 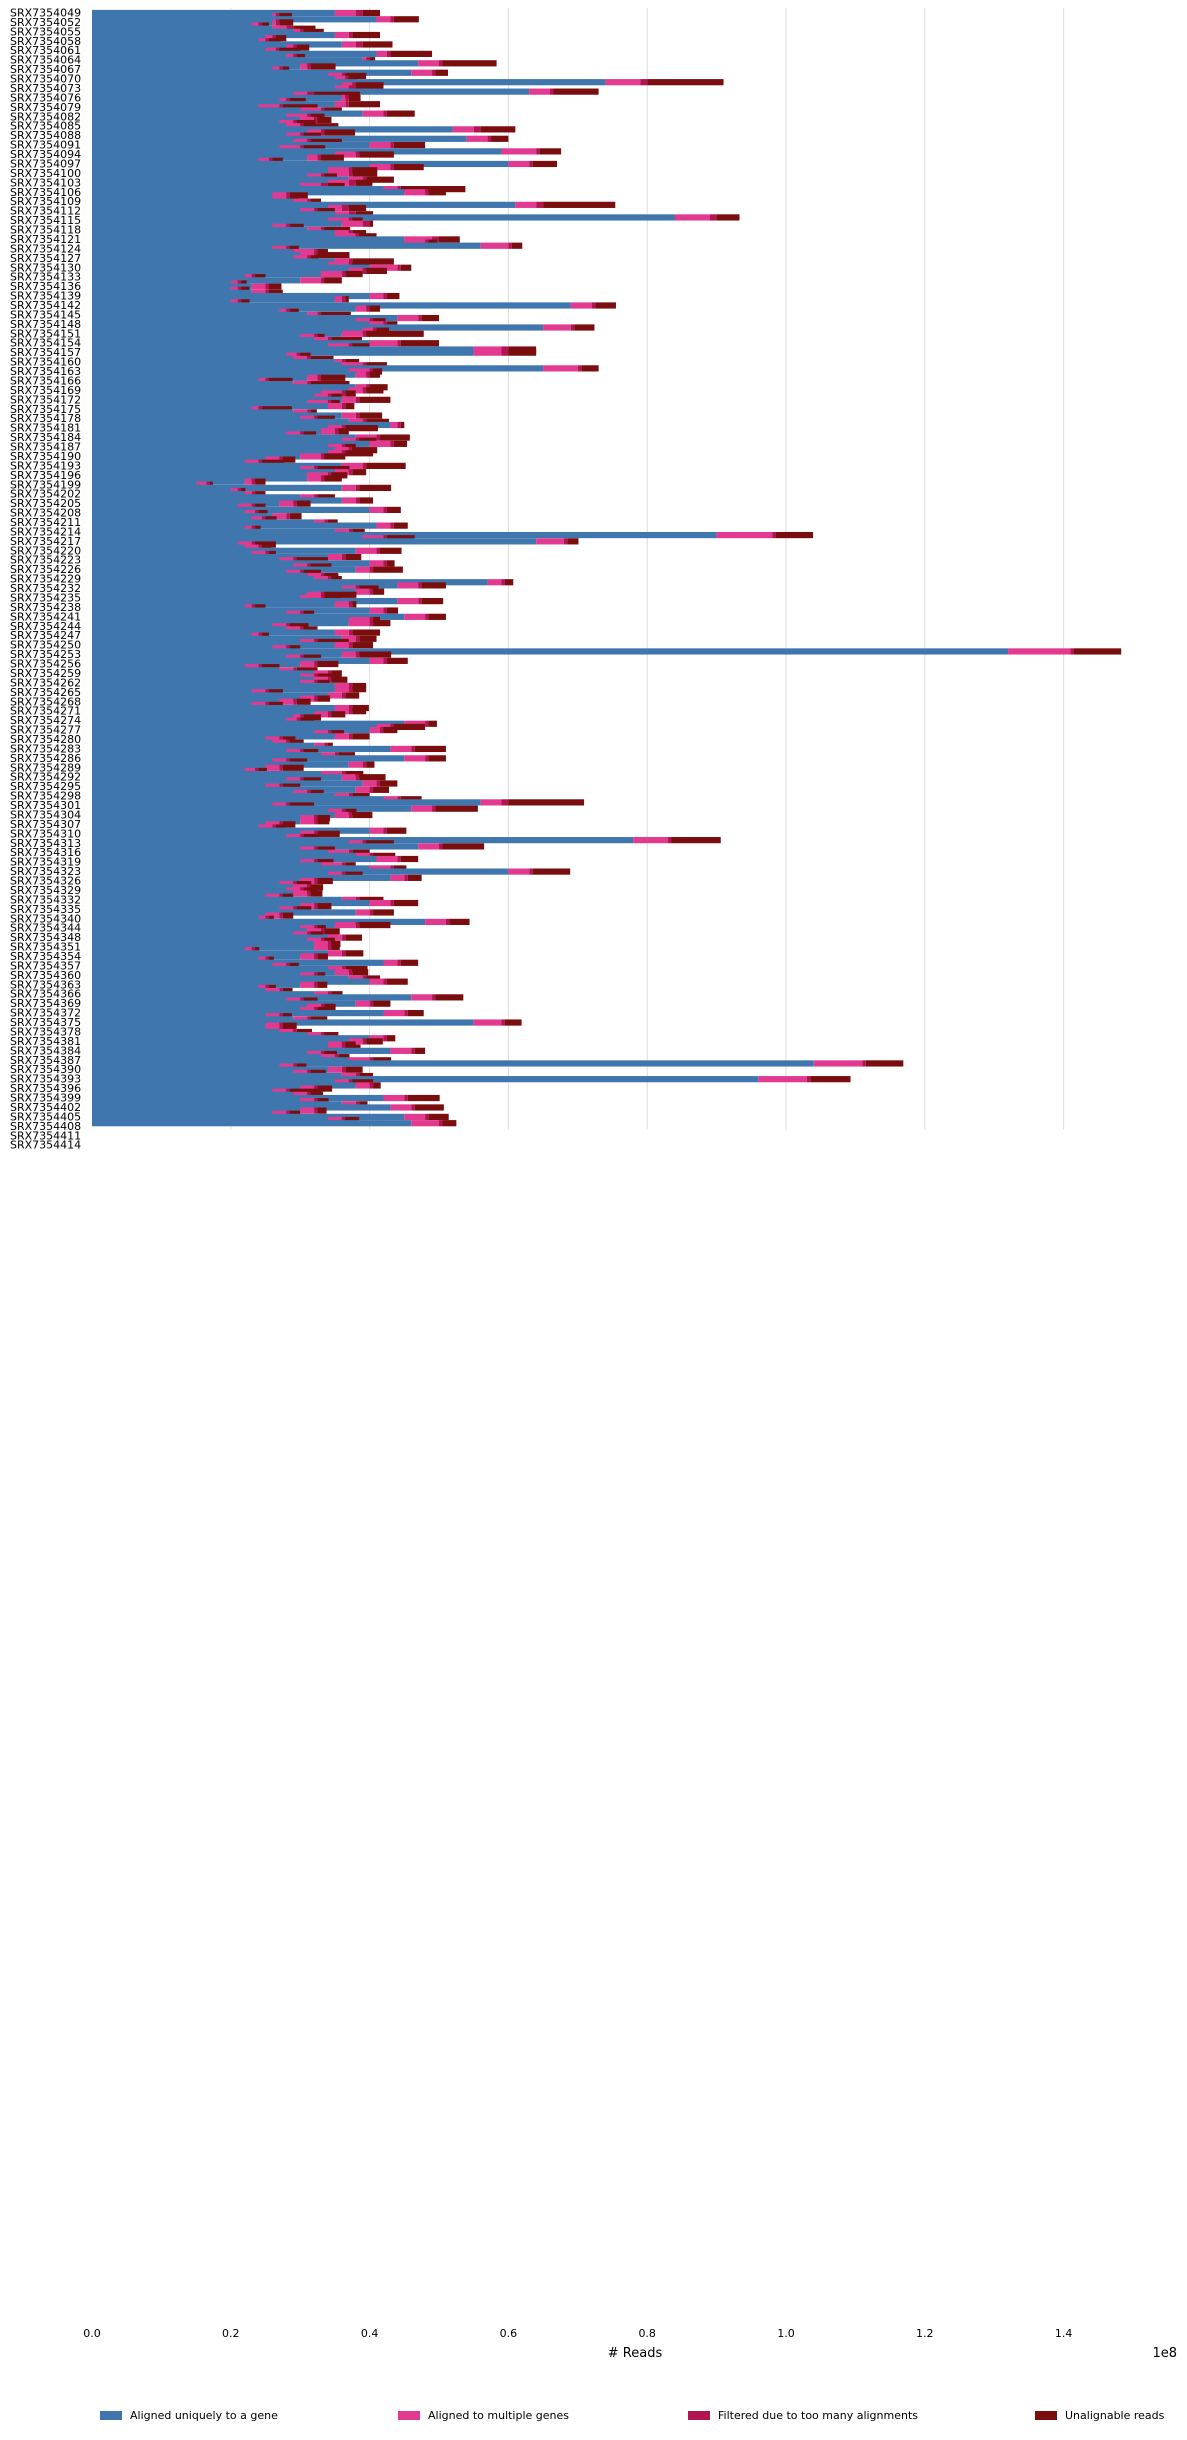 What do you see at coordinates (45, 1060) in the screenshot?
I see `y-tick-label-111: SRX7354387` at bounding box center [45, 1060].